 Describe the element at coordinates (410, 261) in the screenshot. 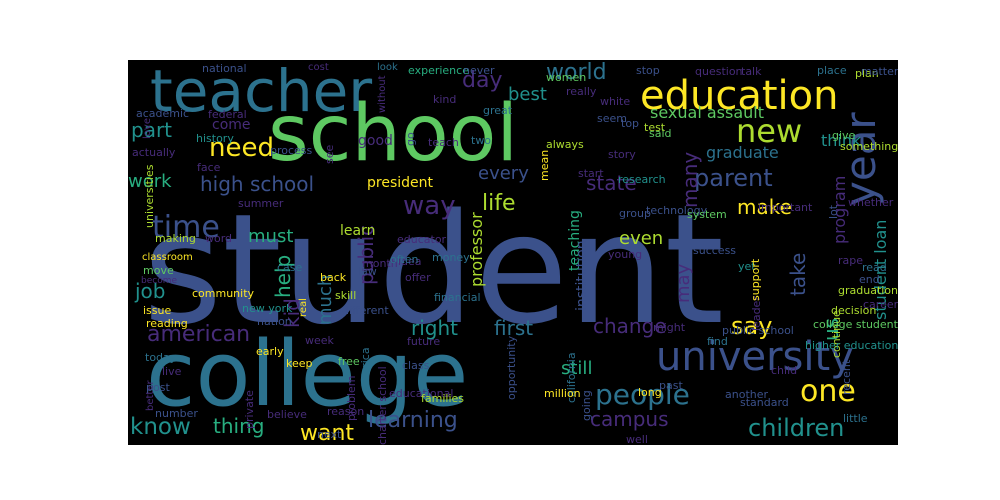

I see `word-idea: idea` at that location.